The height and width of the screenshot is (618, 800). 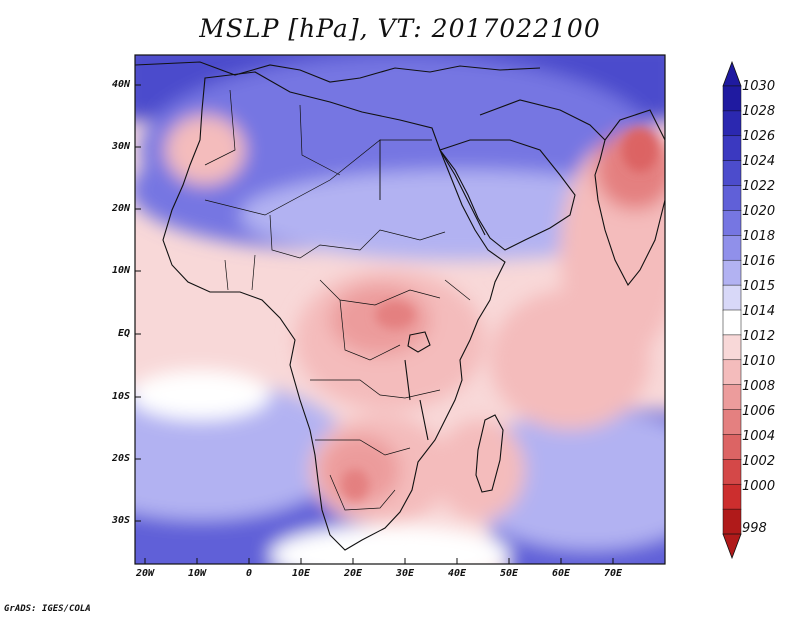 What do you see at coordinates (509, 573) in the screenshot?
I see `lon-tick-label: 50E` at bounding box center [509, 573].